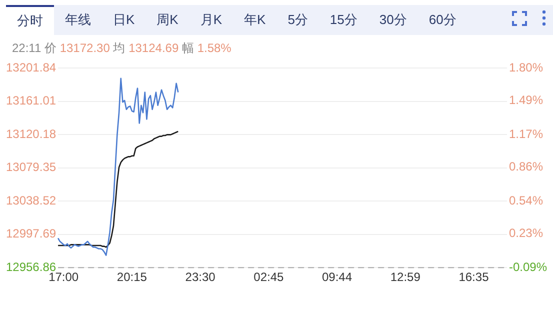  Describe the element at coordinates (474, 277) in the screenshot. I see `x-tick-label: 16:35` at that location.